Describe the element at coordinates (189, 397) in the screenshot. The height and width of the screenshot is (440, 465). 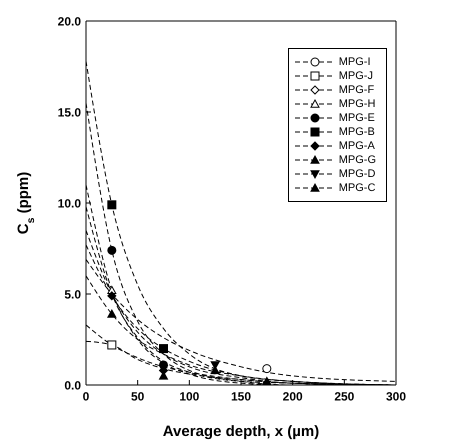
I see `x-tick-label: 100` at that location.